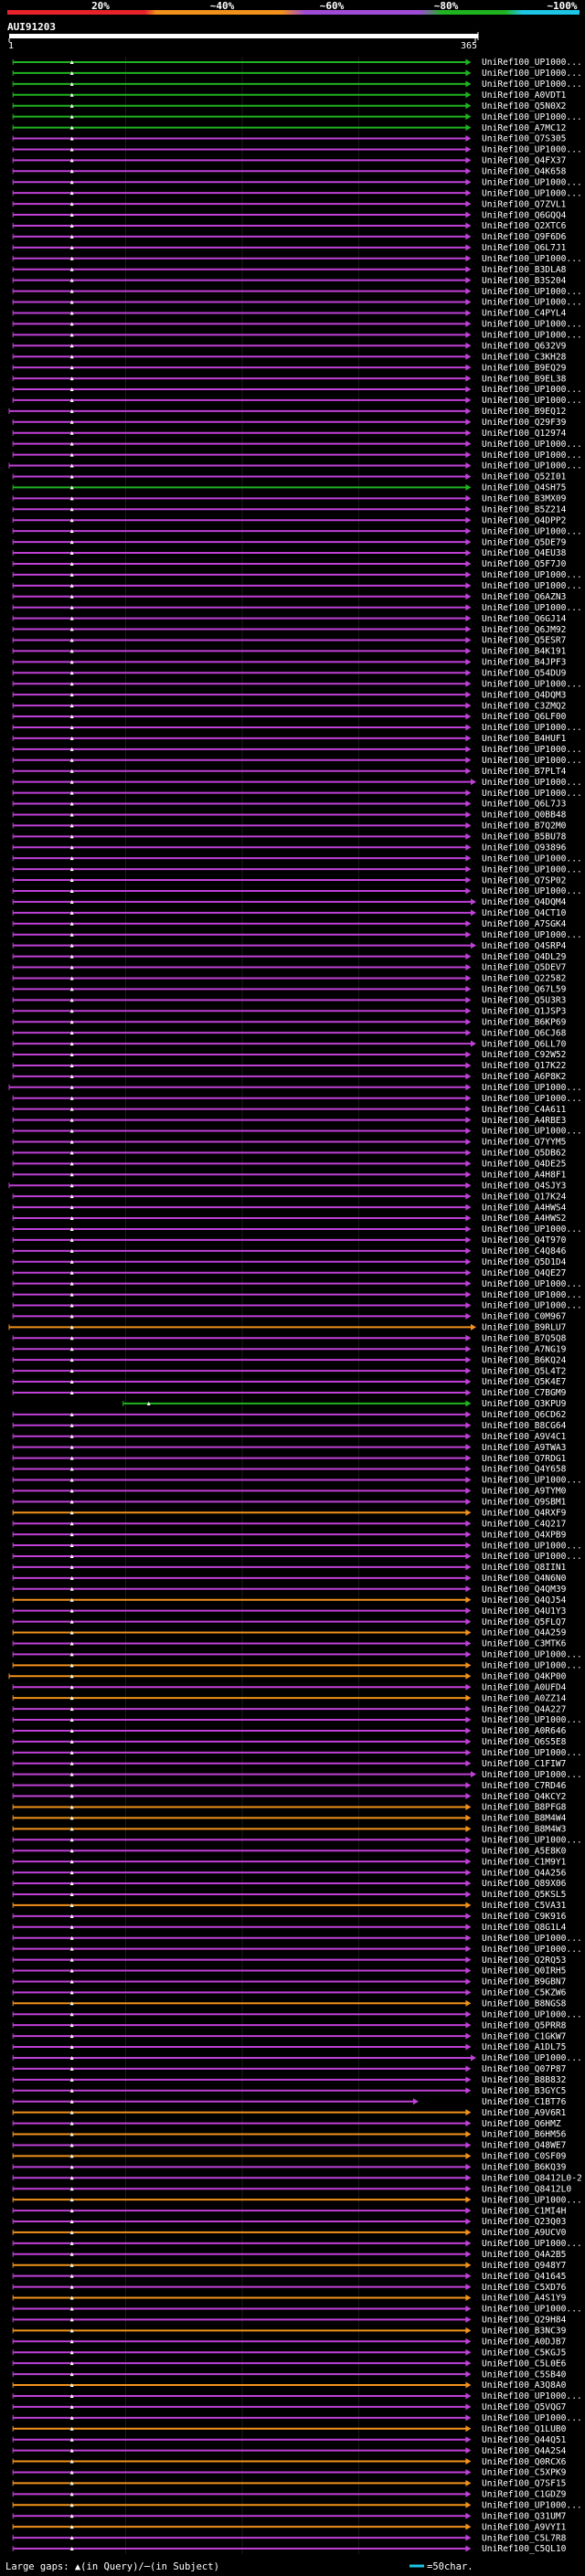 This screenshot has height=2576, width=585. I want to click on hit-row: UniRef100_B9GBN7, so click(289, 1982).